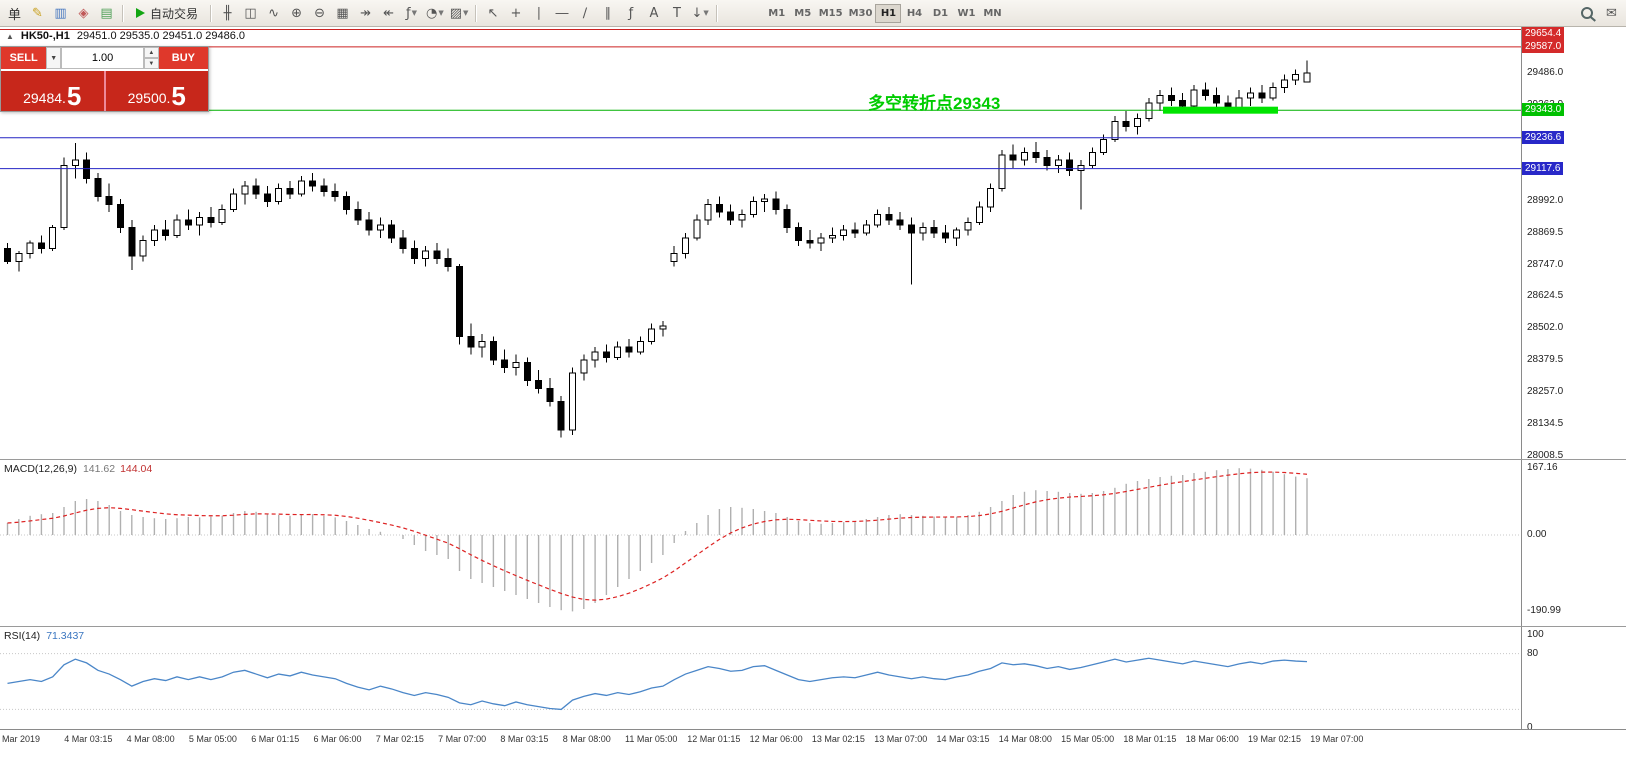 This screenshot has width=1626, height=779. I want to click on time-label: 14 Mar 08:00, so click(1025, 739).